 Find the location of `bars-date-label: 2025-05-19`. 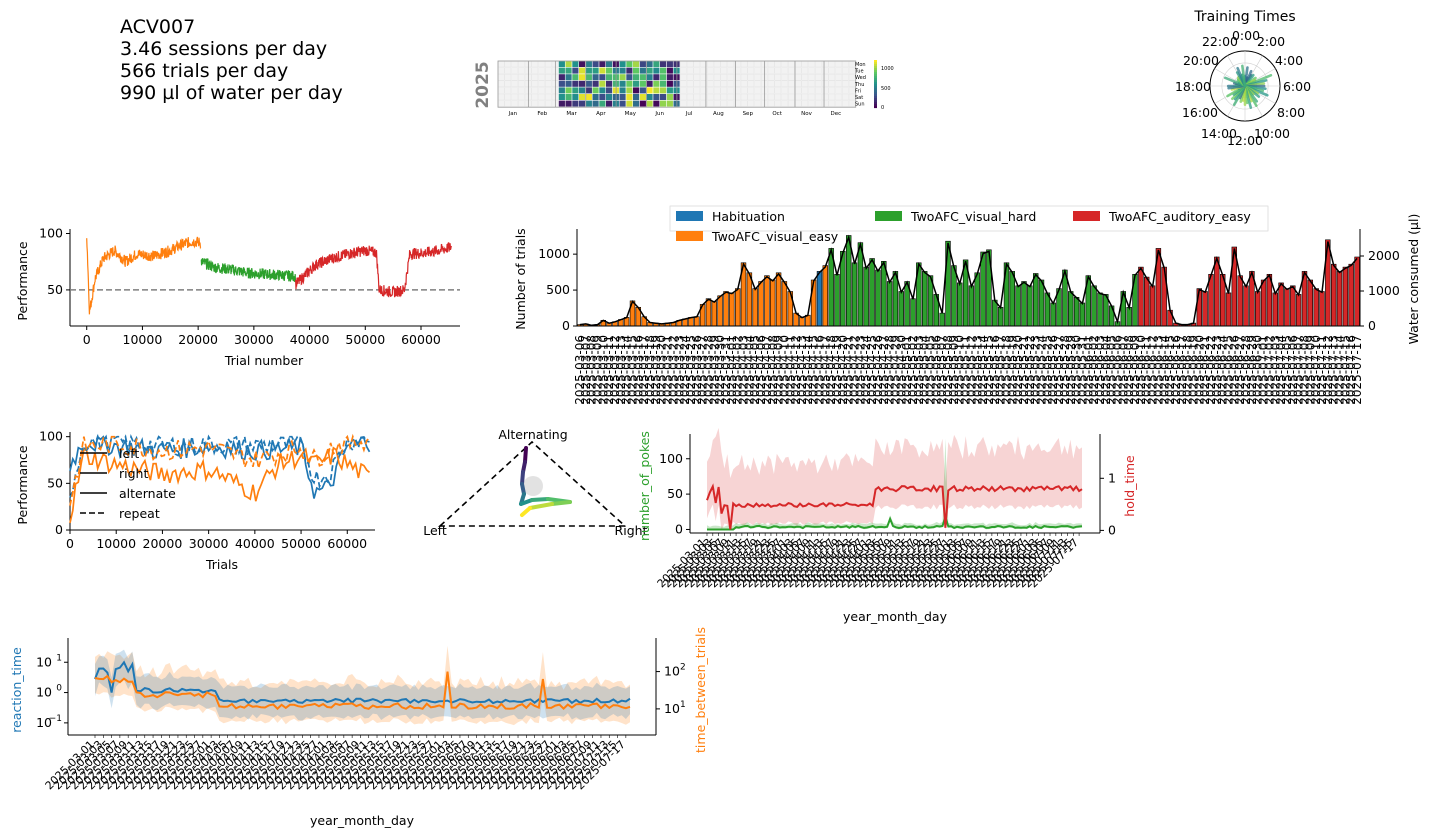

bars-date-label: 2025-05-19 is located at coordinates (1012, 370).